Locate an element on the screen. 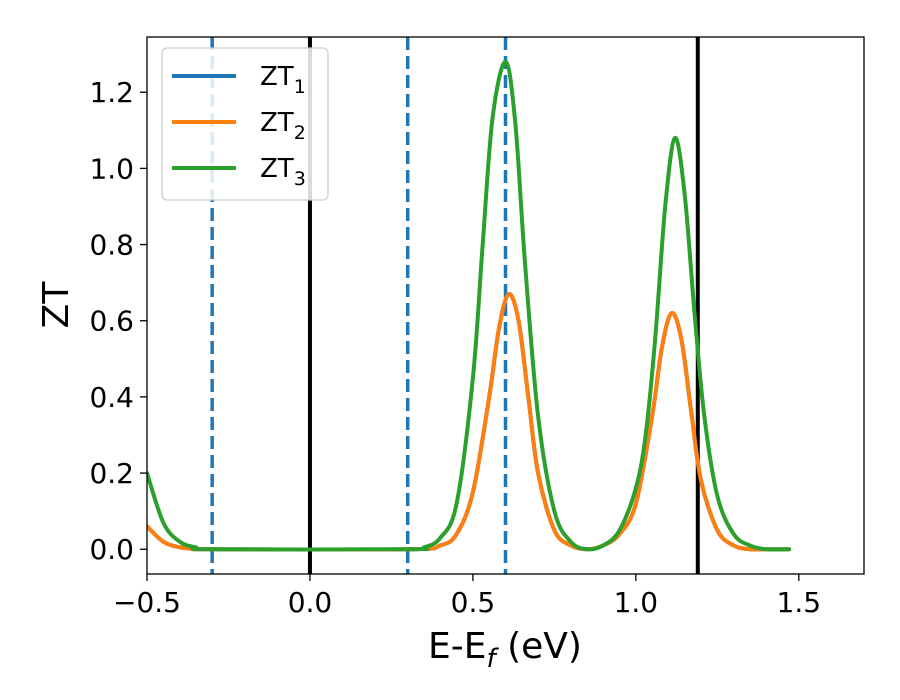  x-tick-label: 1.5 is located at coordinates (799, 602).